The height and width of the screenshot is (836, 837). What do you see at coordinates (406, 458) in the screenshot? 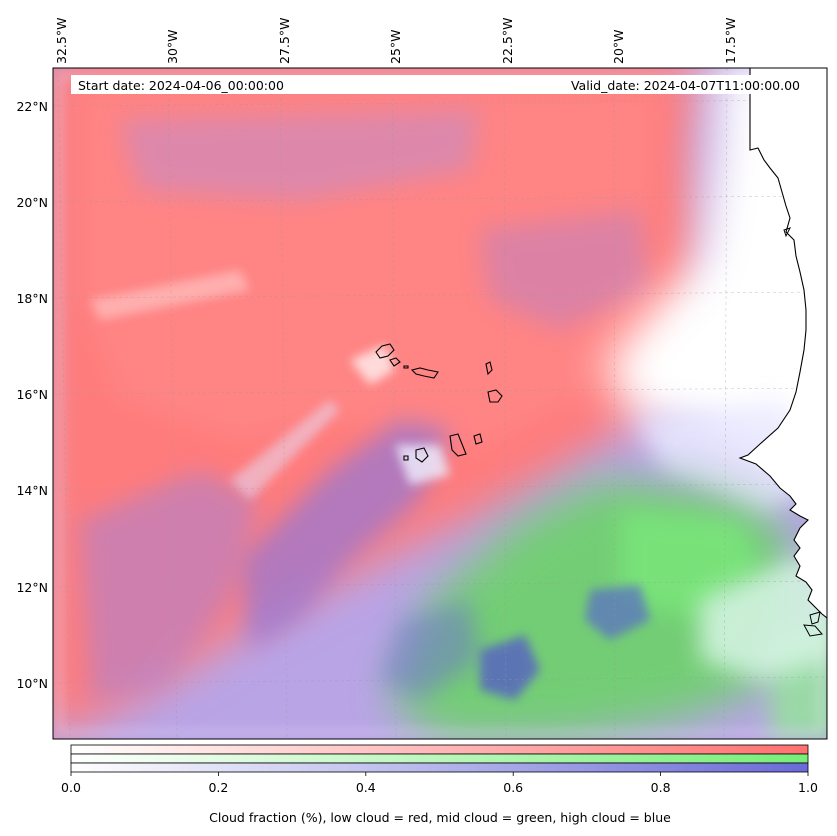
I see `island-brava` at bounding box center [406, 458].